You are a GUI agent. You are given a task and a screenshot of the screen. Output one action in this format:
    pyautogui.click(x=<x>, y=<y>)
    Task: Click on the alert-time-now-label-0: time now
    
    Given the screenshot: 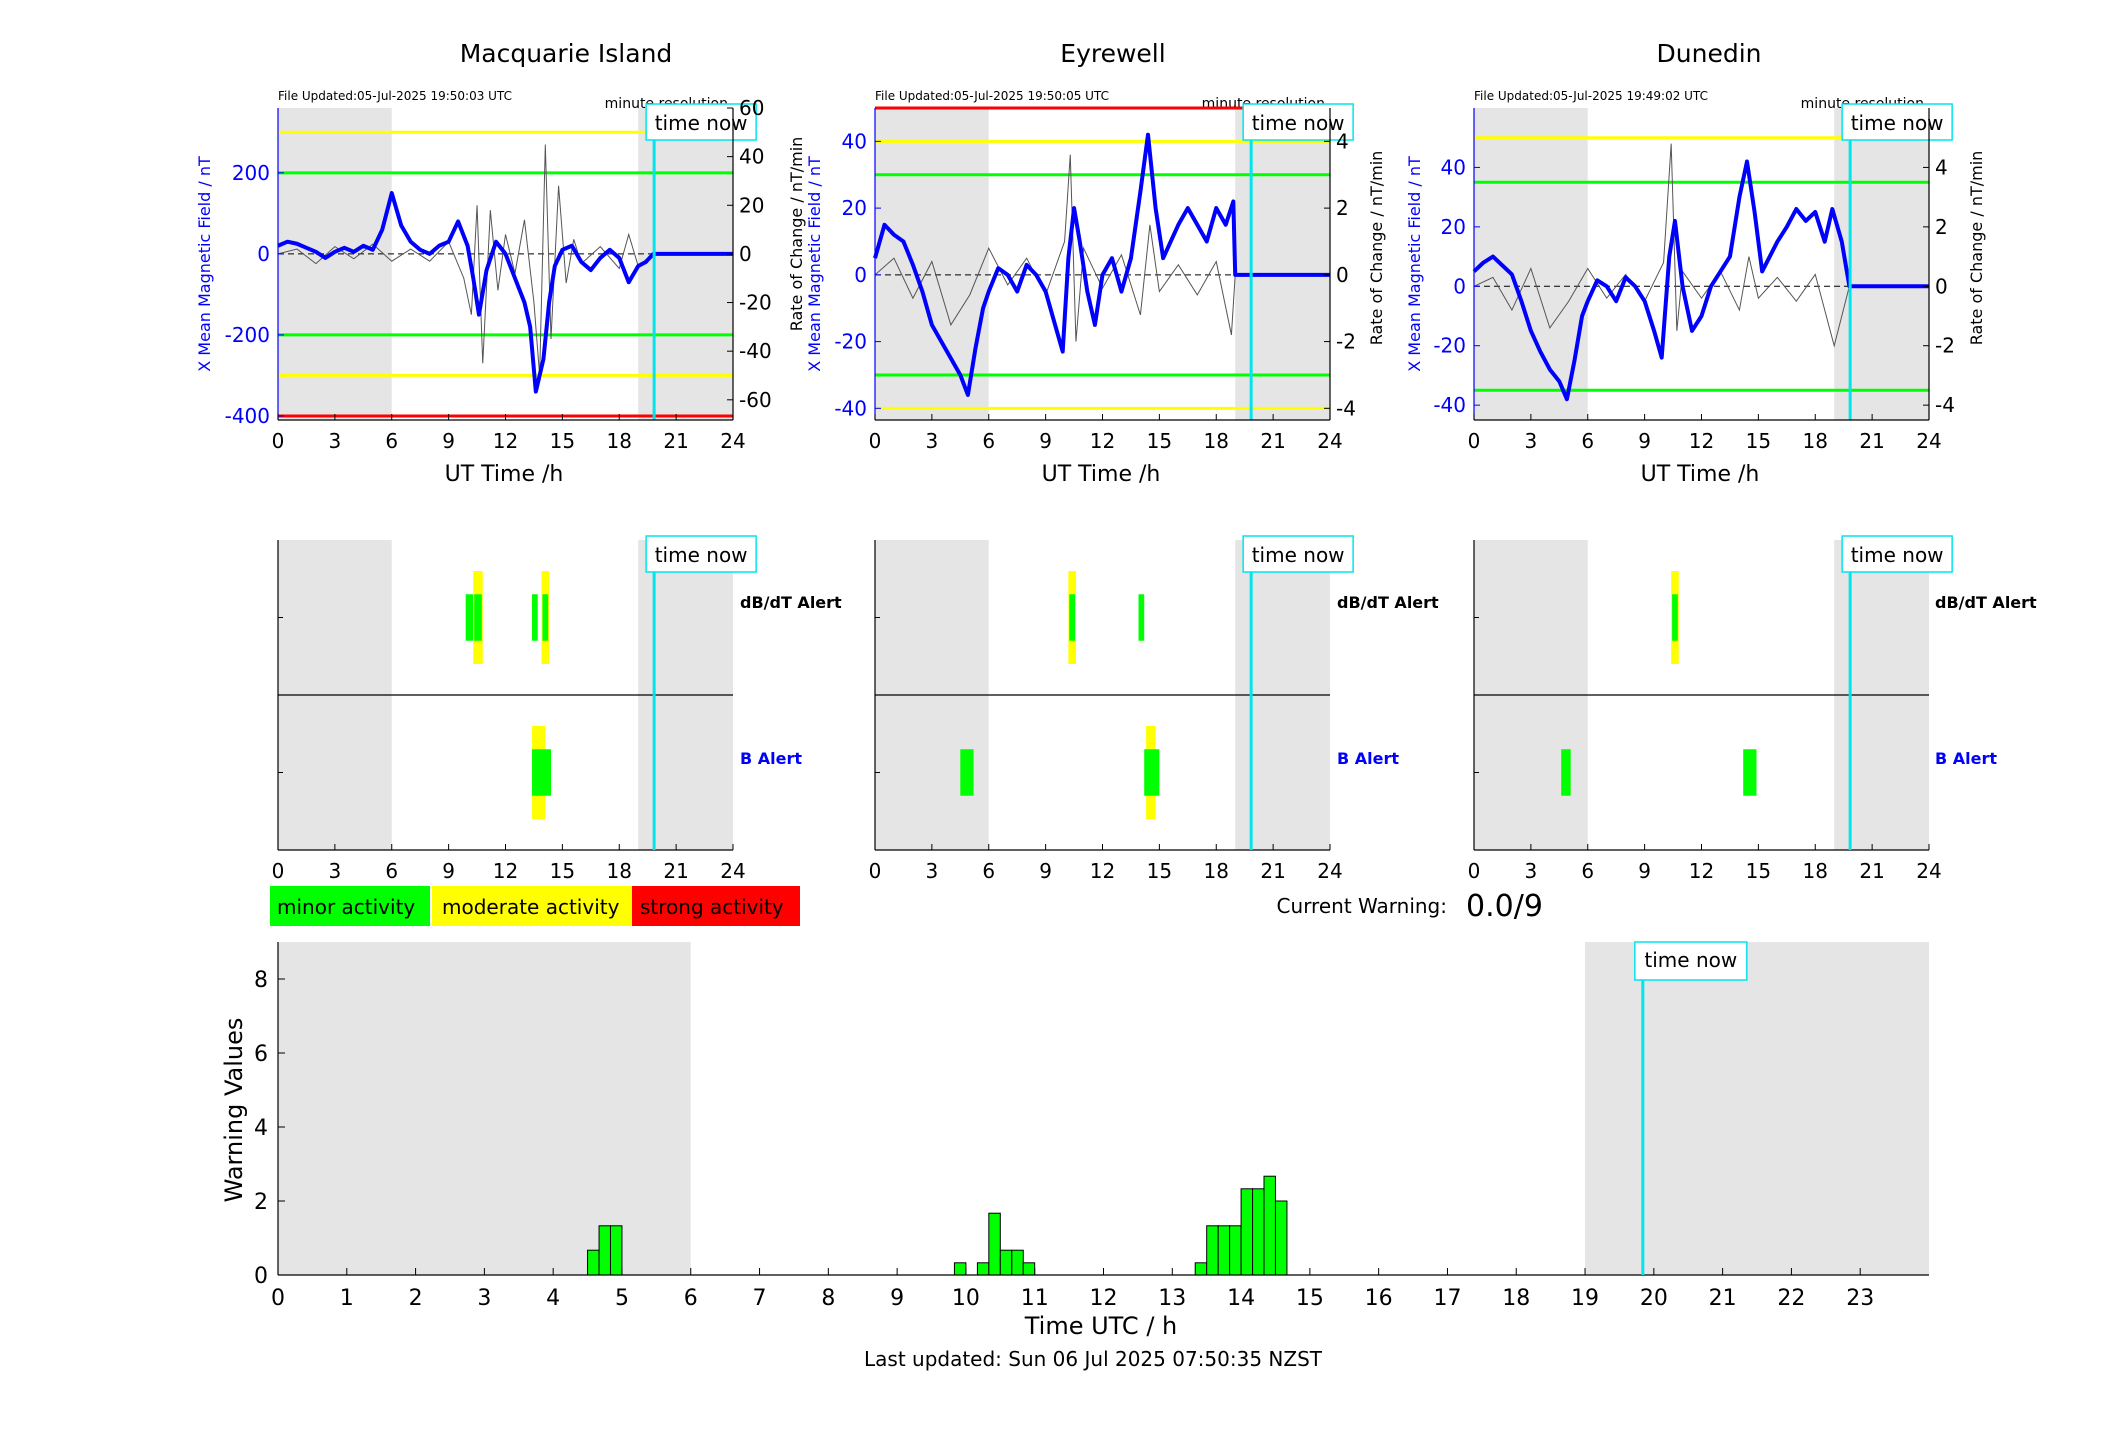 What is the action you would take?
    pyautogui.click(x=701, y=555)
    